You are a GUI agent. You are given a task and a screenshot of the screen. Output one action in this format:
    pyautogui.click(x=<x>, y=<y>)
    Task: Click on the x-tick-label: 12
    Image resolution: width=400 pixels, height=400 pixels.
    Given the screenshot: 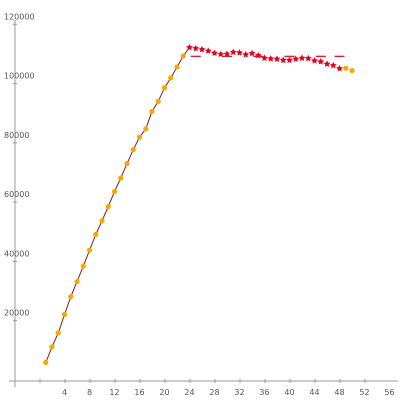 What is the action you would take?
    pyautogui.click(x=114, y=392)
    